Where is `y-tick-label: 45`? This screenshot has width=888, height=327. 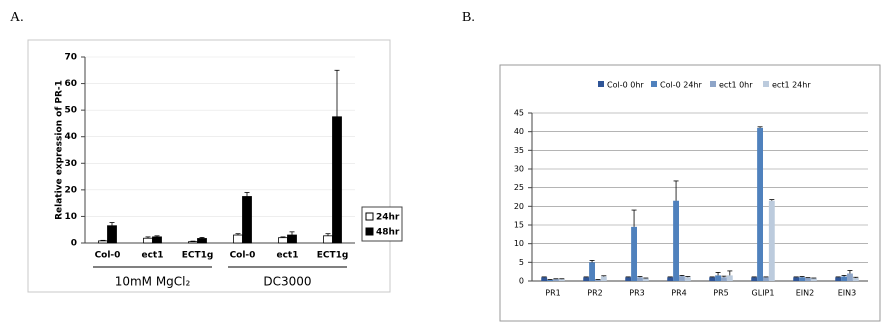 y-tick-label: 45 is located at coordinates (519, 113).